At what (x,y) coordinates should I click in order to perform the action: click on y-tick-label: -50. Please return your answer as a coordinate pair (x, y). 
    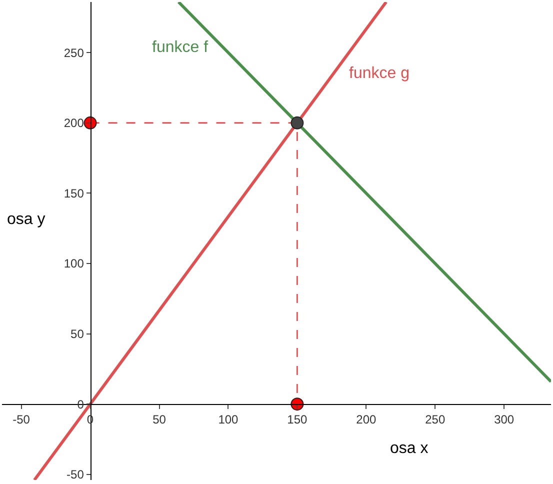
    Looking at the image, I should click on (75, 475).